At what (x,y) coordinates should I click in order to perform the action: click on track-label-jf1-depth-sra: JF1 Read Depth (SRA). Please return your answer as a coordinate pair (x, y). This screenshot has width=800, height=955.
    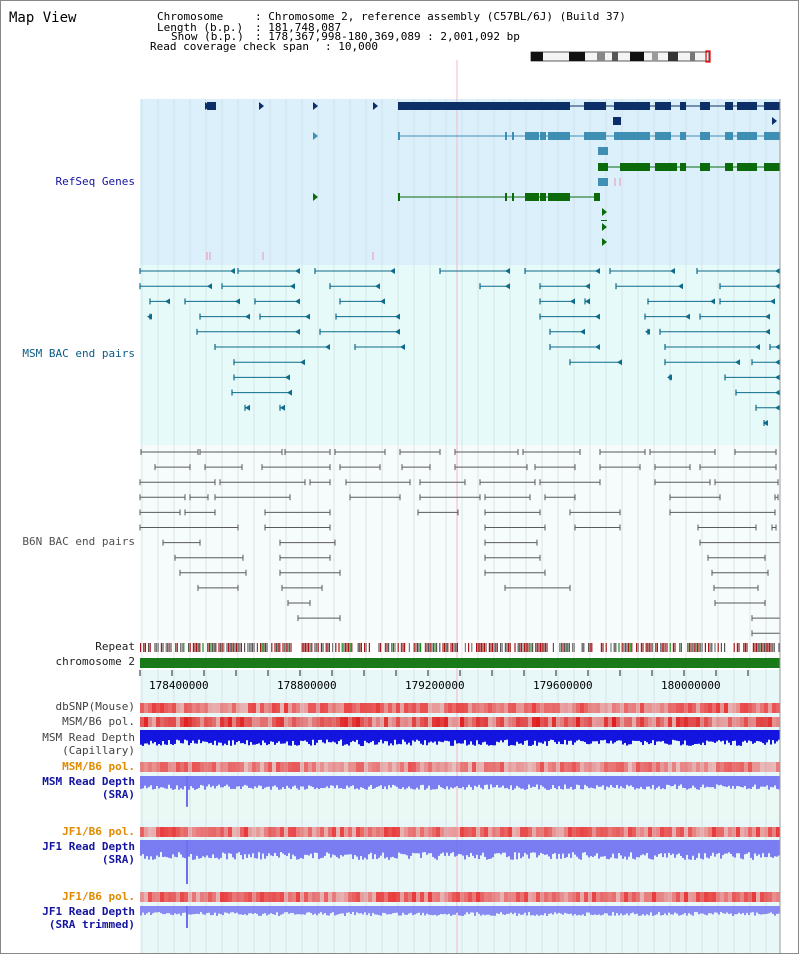
    Looking at the image, I should click on (88, 853).